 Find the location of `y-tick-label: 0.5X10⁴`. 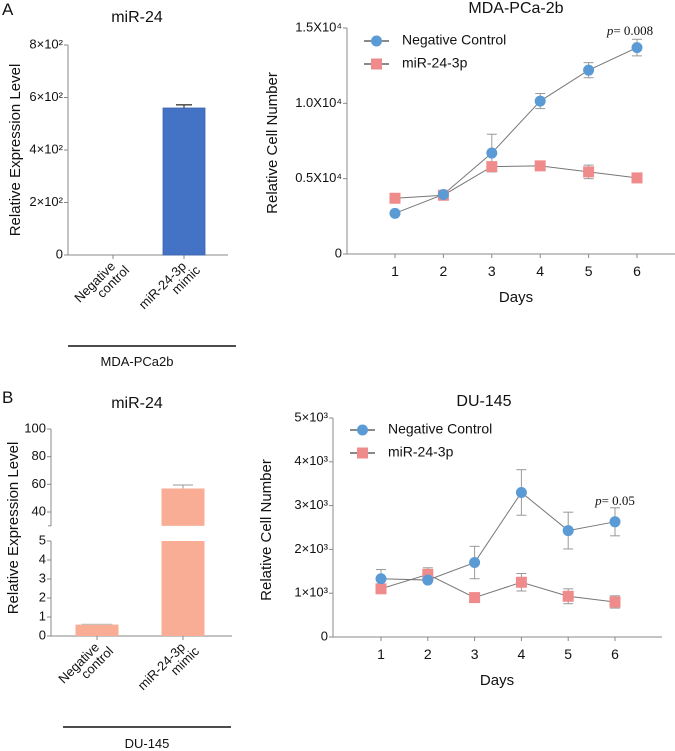

y-tick-label: 0.5X10⁴ is located at coordinates (318, 177).